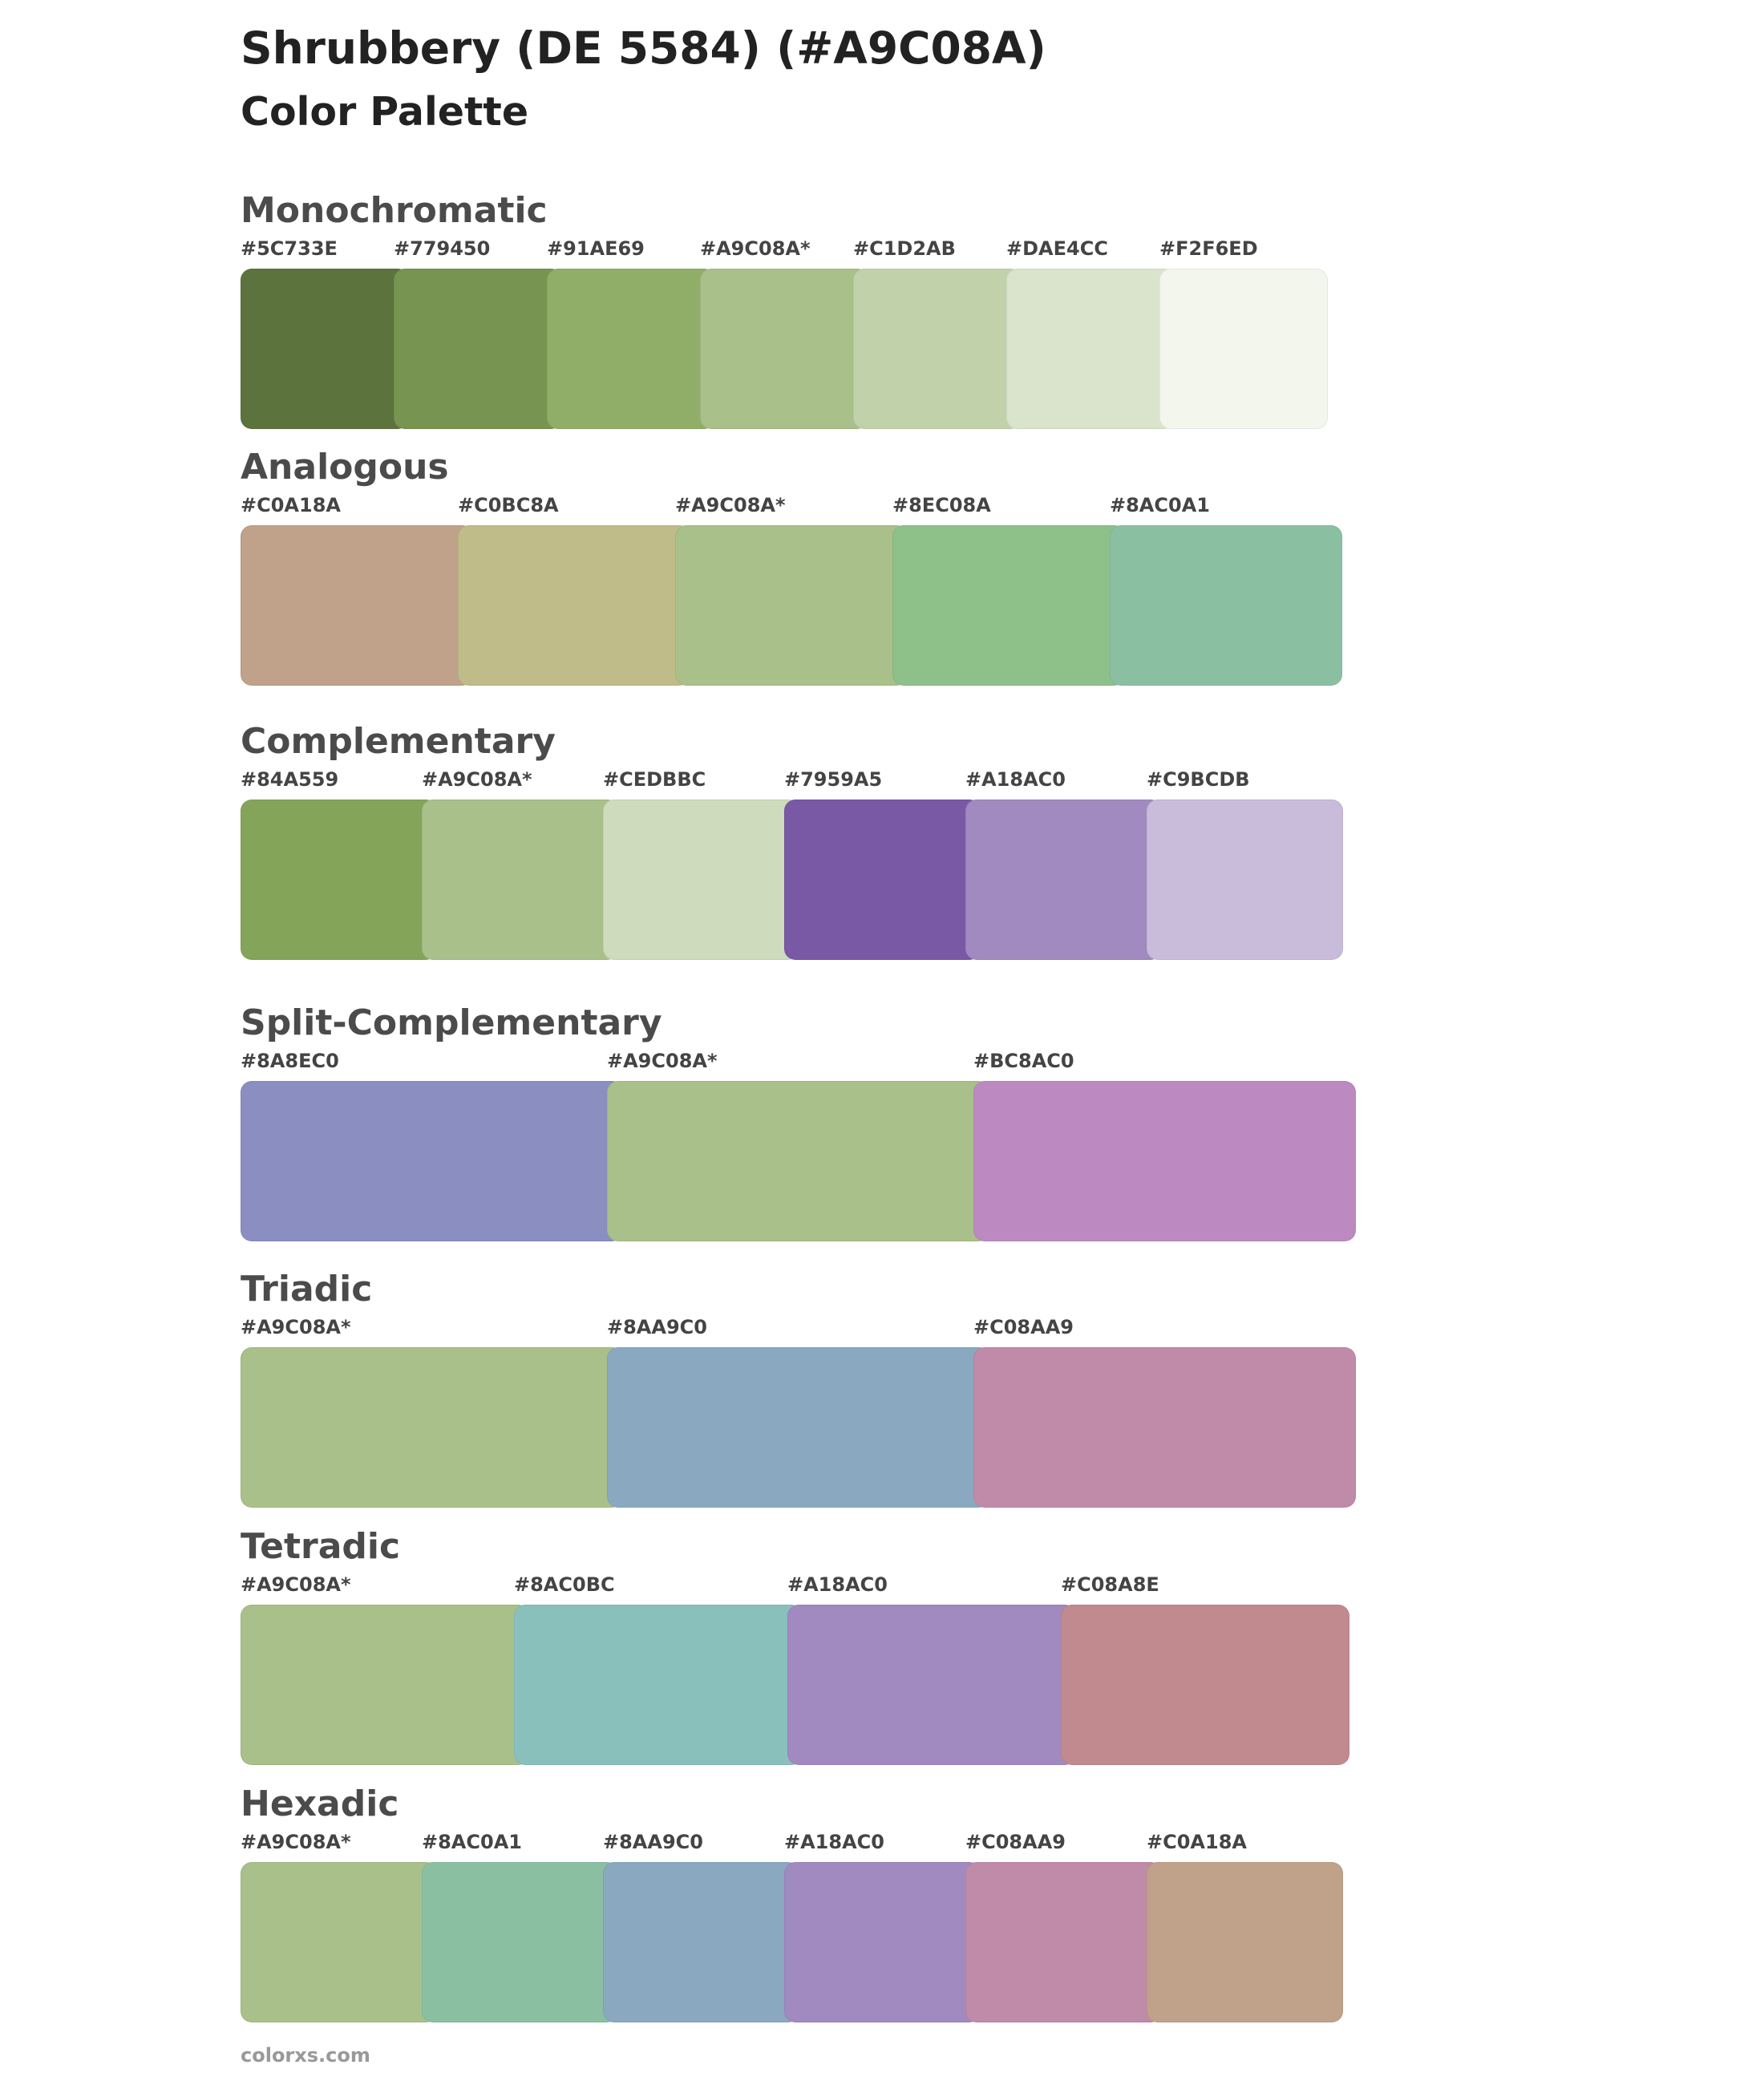 This screenshot has height=2085, width=1764. I want to click on swatch-hex-label: #8EC08A, so click(941, 505).